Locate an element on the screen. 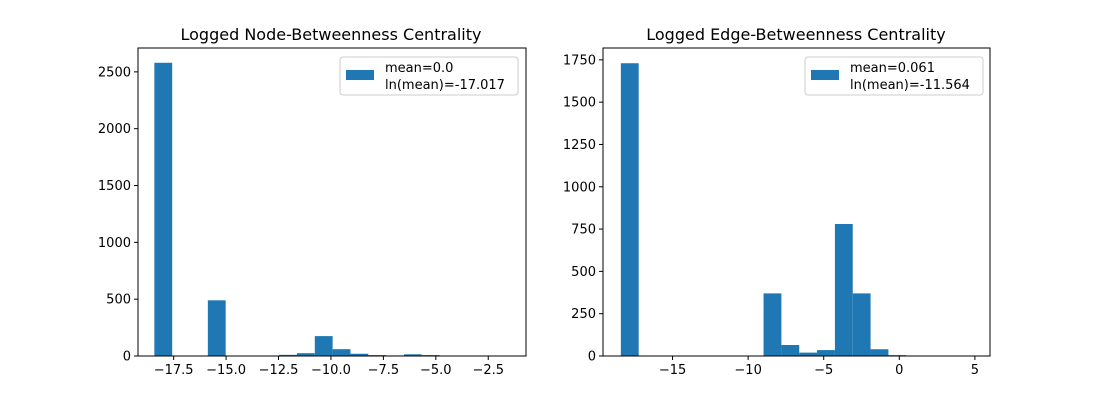 The height and width of the screenshot is (400, 1100). legend: mean=0.0 ln(mean)=-17.017 is located at coordinates (429, 76).